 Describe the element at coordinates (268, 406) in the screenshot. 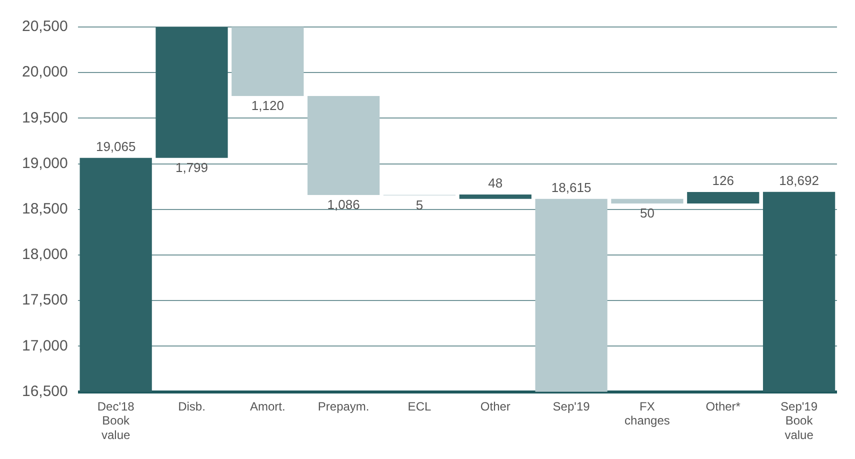

I see `x-tick-label: Amort.` at that location.